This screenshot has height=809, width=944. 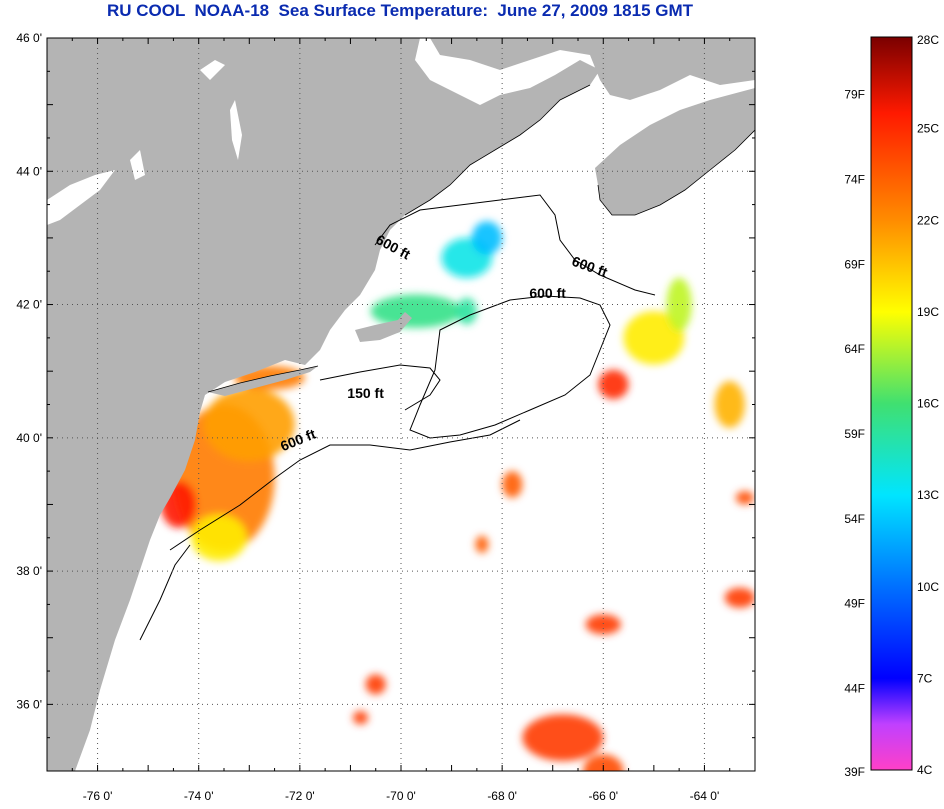 I want to click on land-long-island, so click(x=263, y=381).